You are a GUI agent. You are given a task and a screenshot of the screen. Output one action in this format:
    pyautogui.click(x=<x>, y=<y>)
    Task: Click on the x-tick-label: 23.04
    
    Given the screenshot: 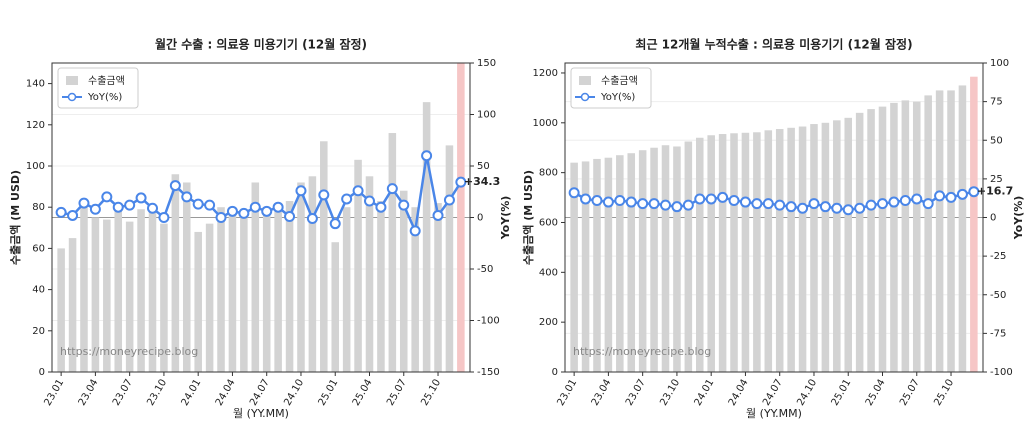 What is the action you would take?
    pyautogui.click(x=89, y=393)
    